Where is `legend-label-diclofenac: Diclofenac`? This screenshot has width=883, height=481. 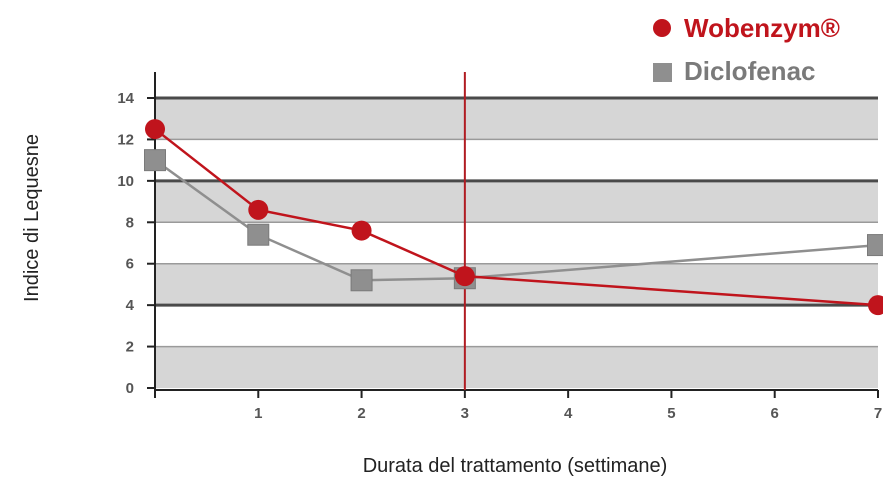 legend-label-diclofenac: Diclofenac is located at coordinates (750, 71).